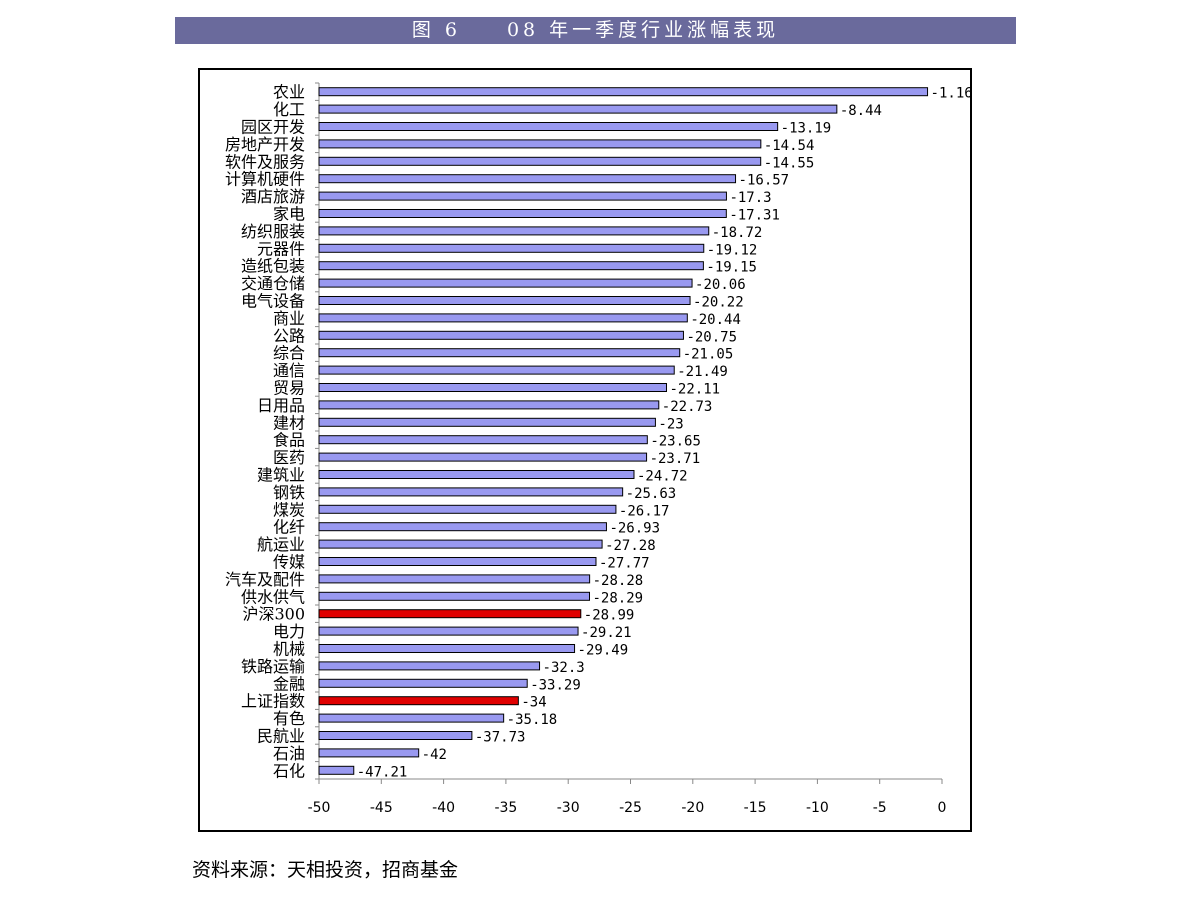 The image size is (1191, 899). Describe the element at coordinates (289, 370) in the screenshot. I see `category-label: 通信` at that location.